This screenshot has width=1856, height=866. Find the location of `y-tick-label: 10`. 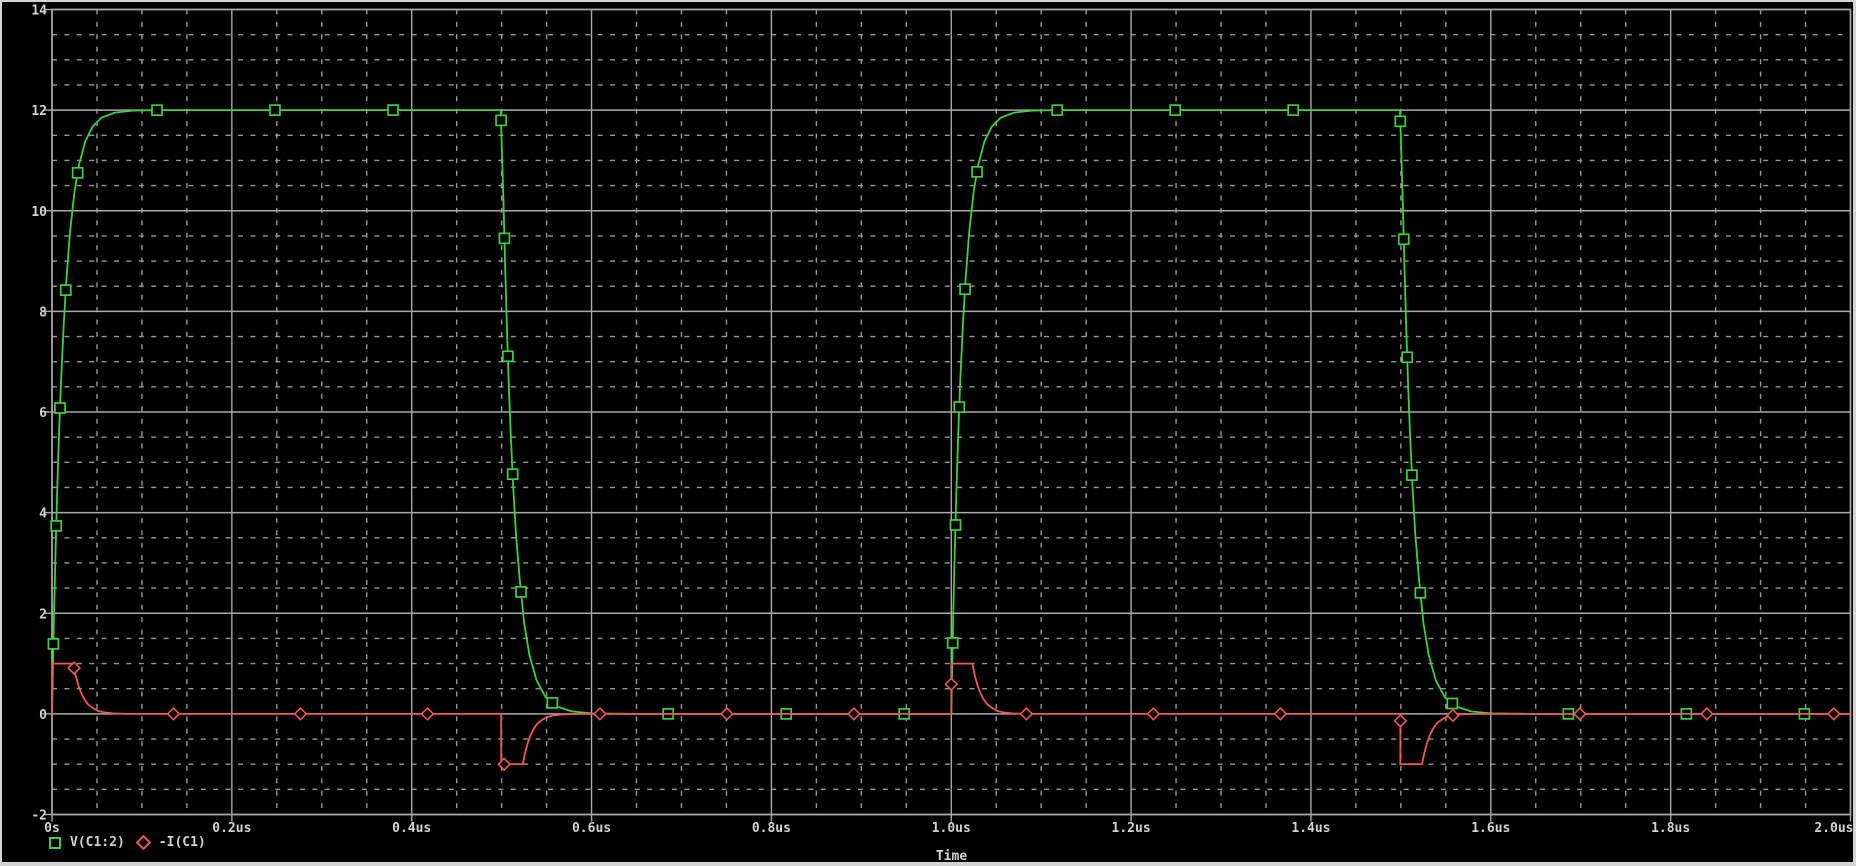

y-tick-label: 10 is located at coordinates (39, 212).